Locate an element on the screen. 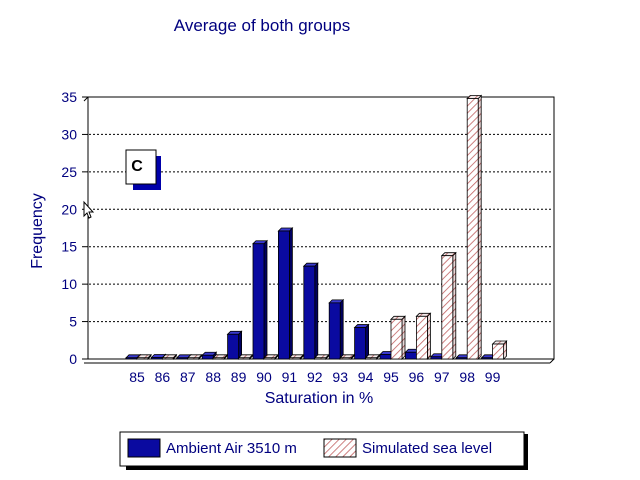  legend-label-ambient: Ambient Air 3510 m is located at coordinates (231, 448).